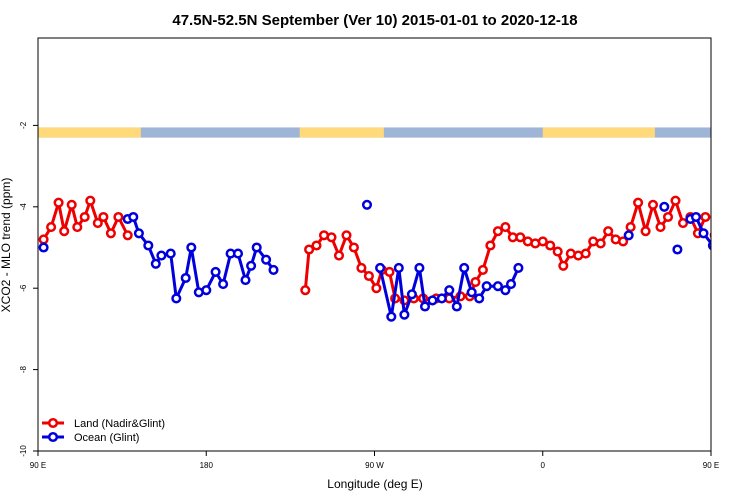 This screenshot has height=500, width=750. I want to click on legend: Land (Nadir&Glint) Ocean (Glint), so click(103, 430).